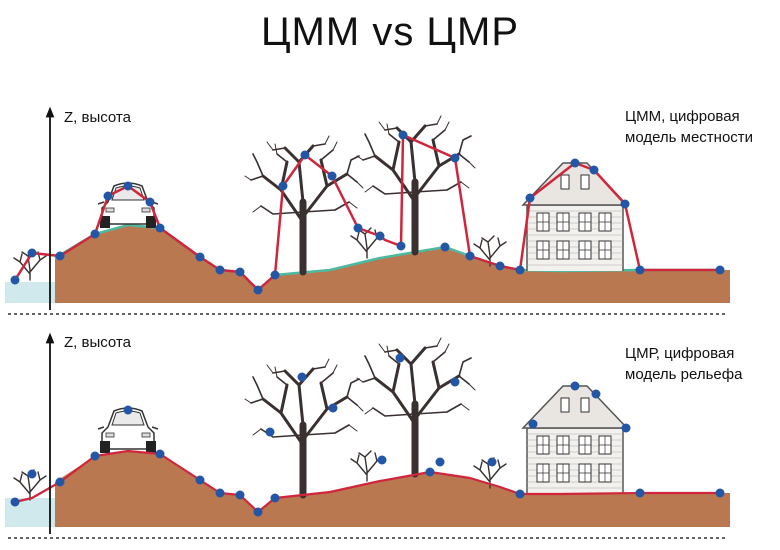 The image size is (780, 550). I want to click on dtm-ground-points, so click(367, 483).